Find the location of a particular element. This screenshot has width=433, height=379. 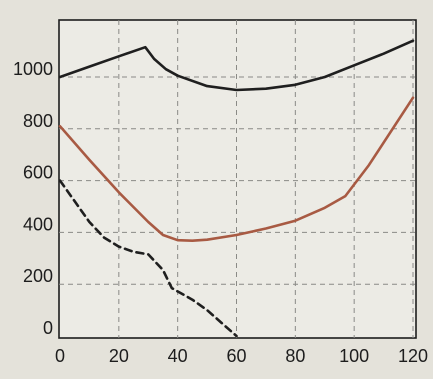

x-tick-label: 60 is located at coordinates (236, 356).